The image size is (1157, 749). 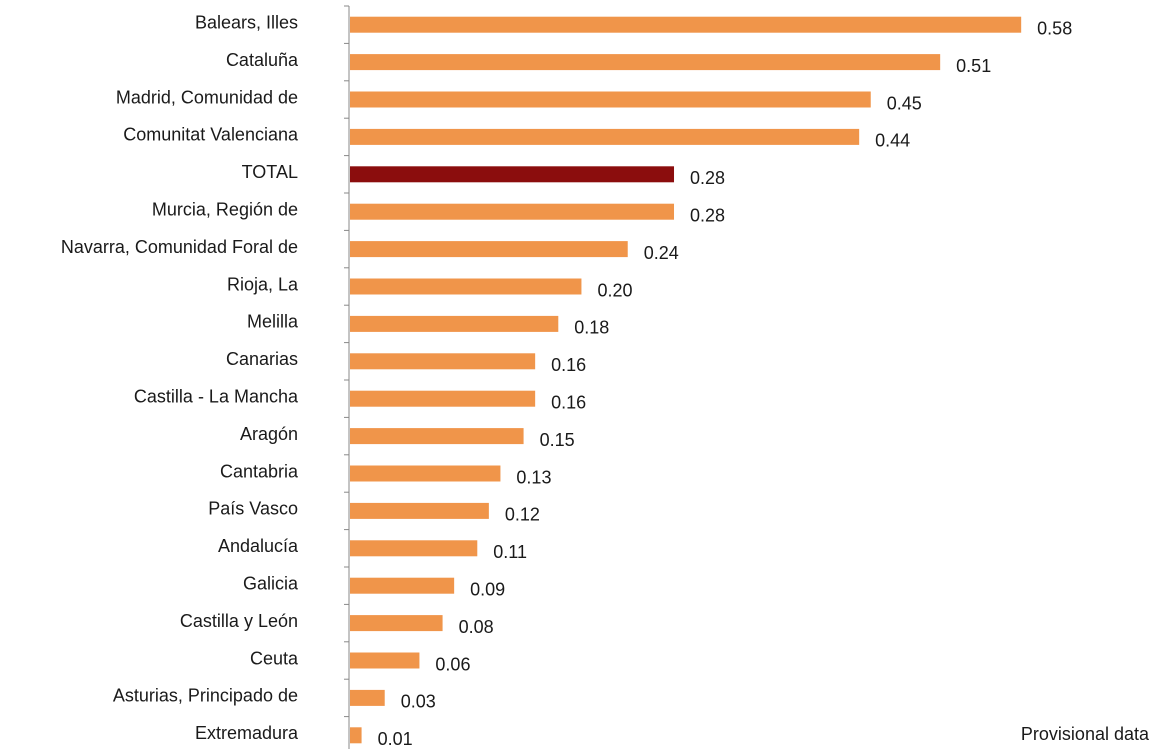 What do you see at coordinates (395, 739) in the screenshot?
I see `value-label: 0.01` at bounding box center [395, 739].